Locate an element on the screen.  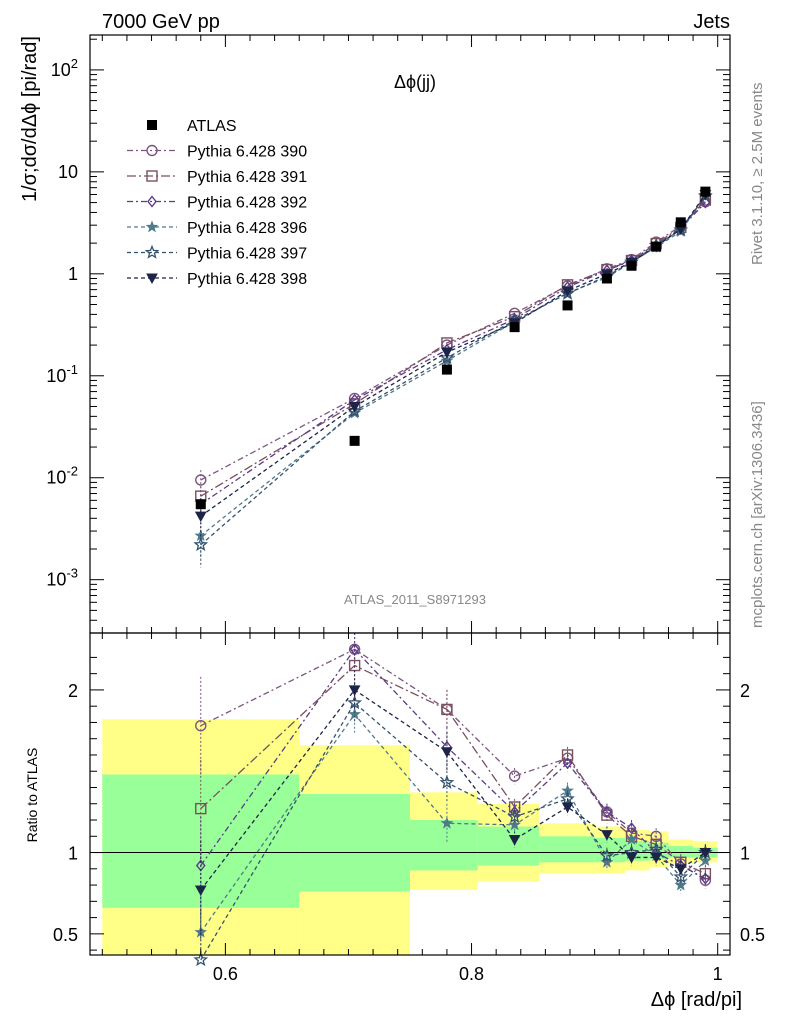
x-axis-label: Δϕ [rad/pi] is located at coordinates (696, 1000).